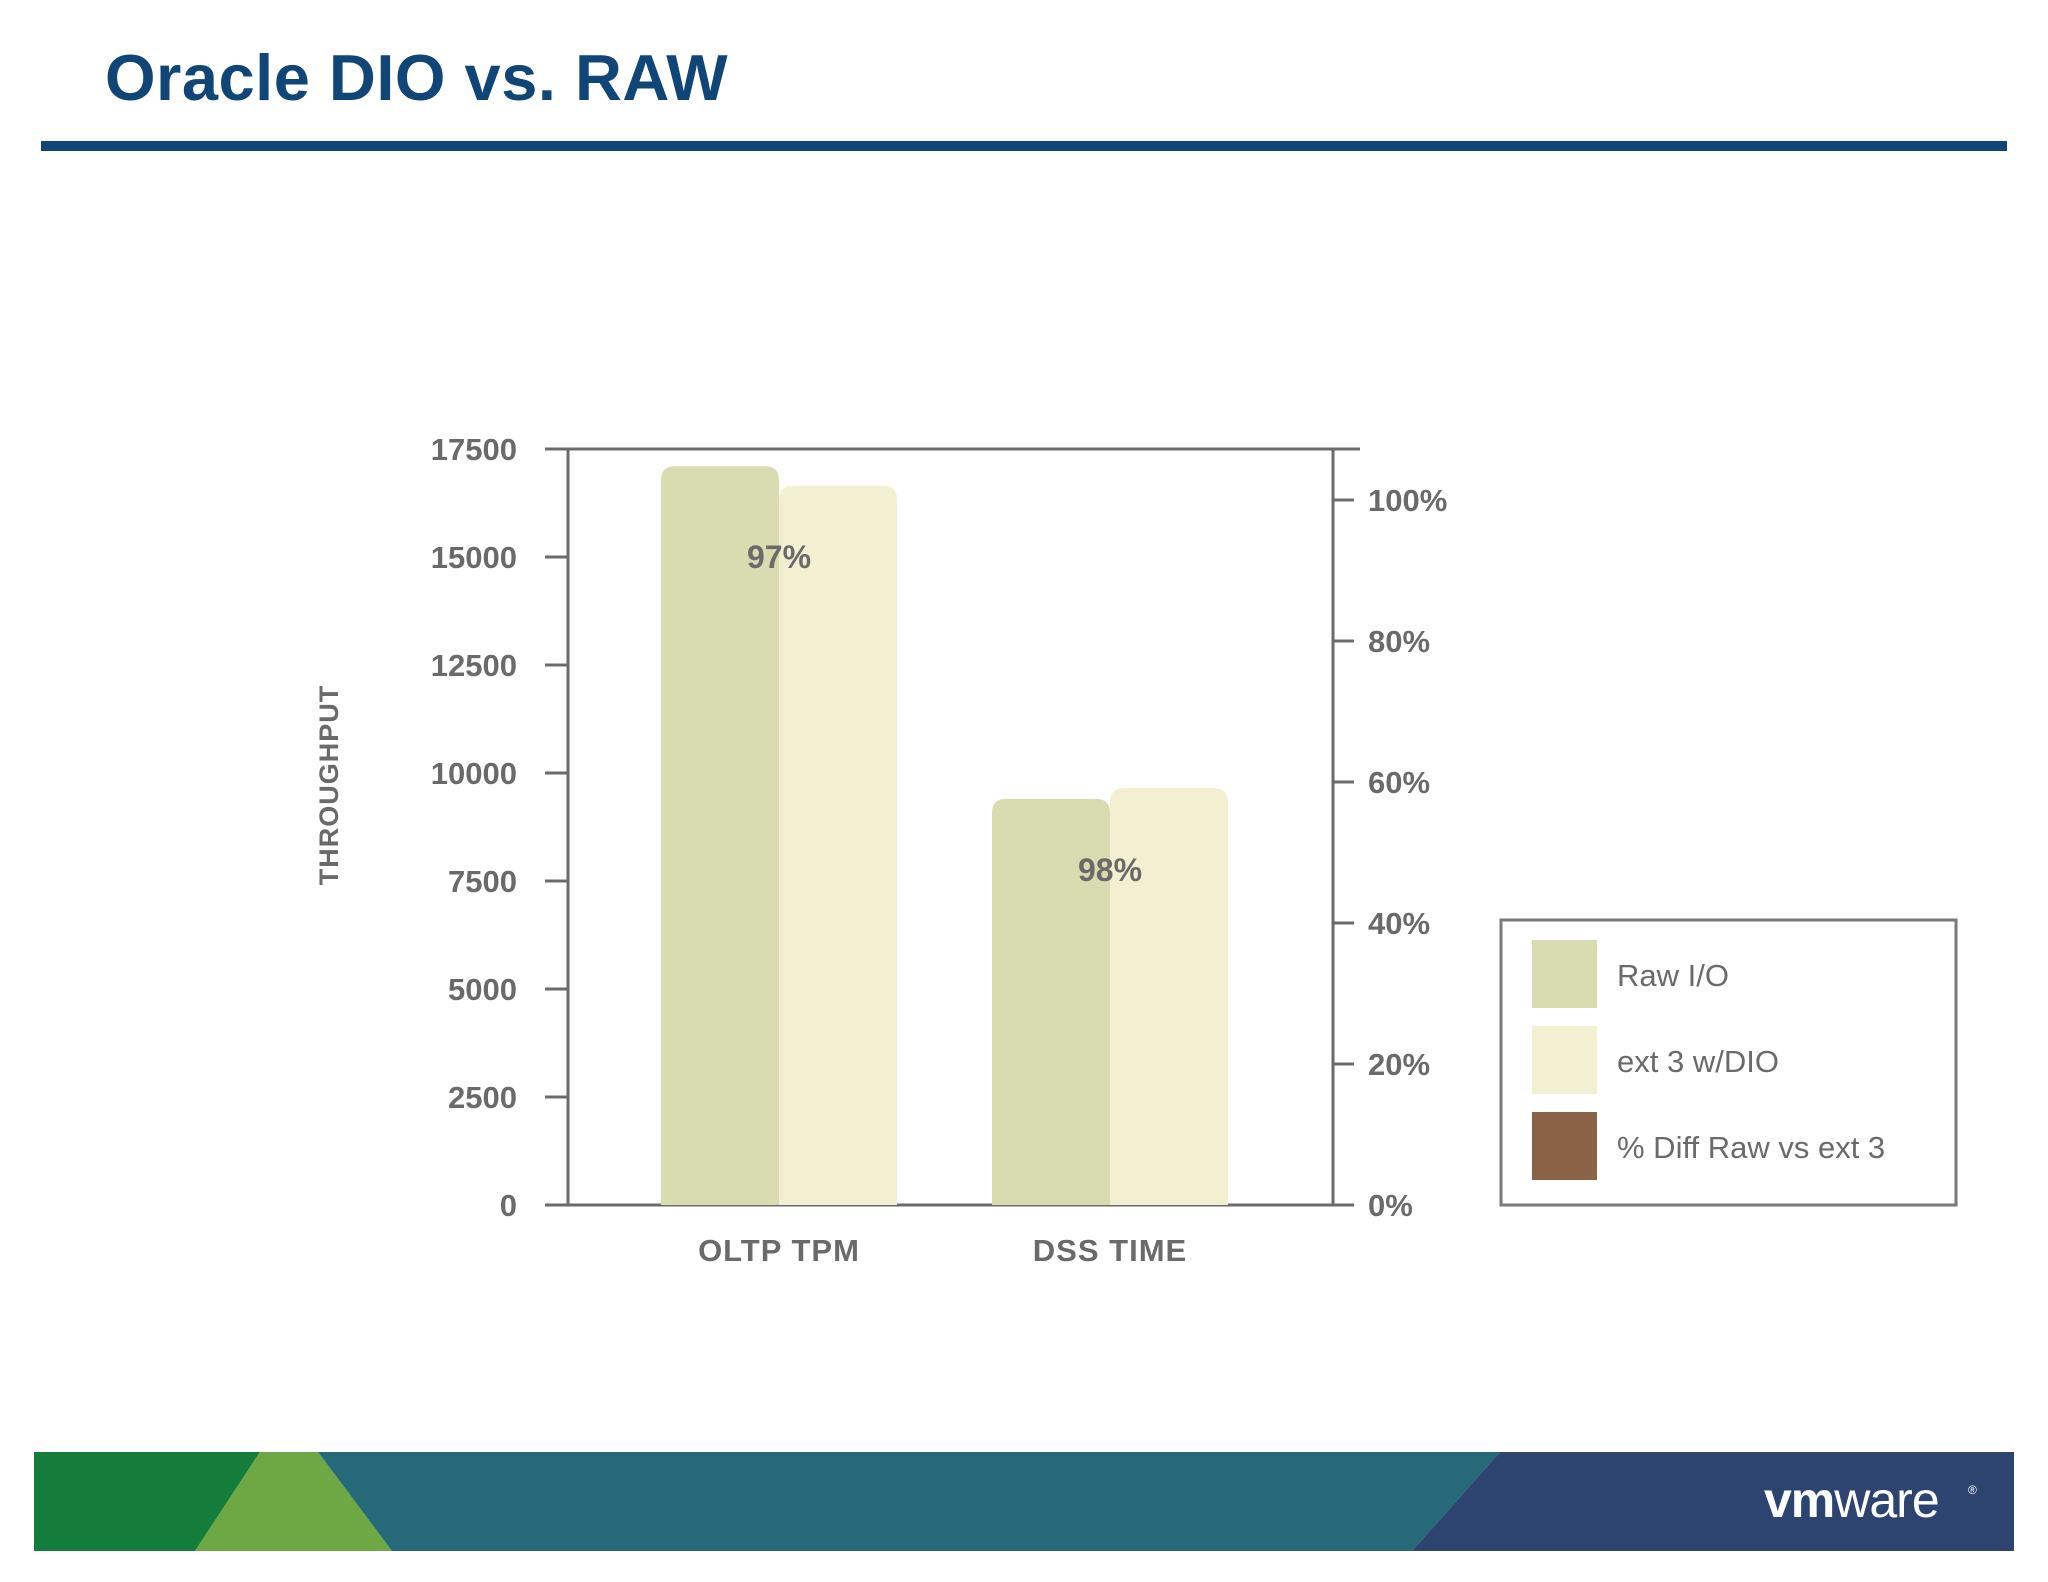 Image resolution: width=2048 pixels, height=1582 pixels. What do you see at coordinates (147, 1501) in the screenshot?
I see `footer-green-dark` at bounding box center [147, 1501].